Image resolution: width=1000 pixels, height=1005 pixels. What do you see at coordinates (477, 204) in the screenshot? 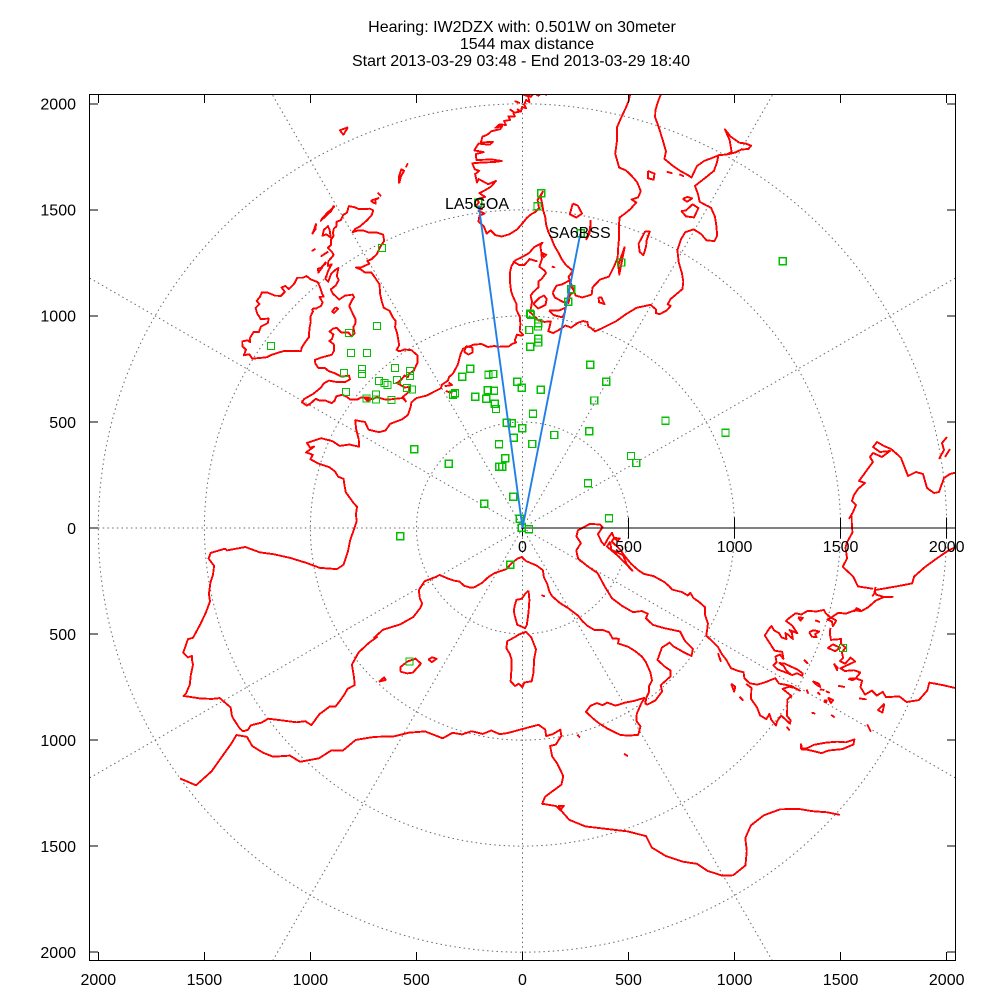
I see `svg-text: LA5GOA` at bounding box center [477, 204].